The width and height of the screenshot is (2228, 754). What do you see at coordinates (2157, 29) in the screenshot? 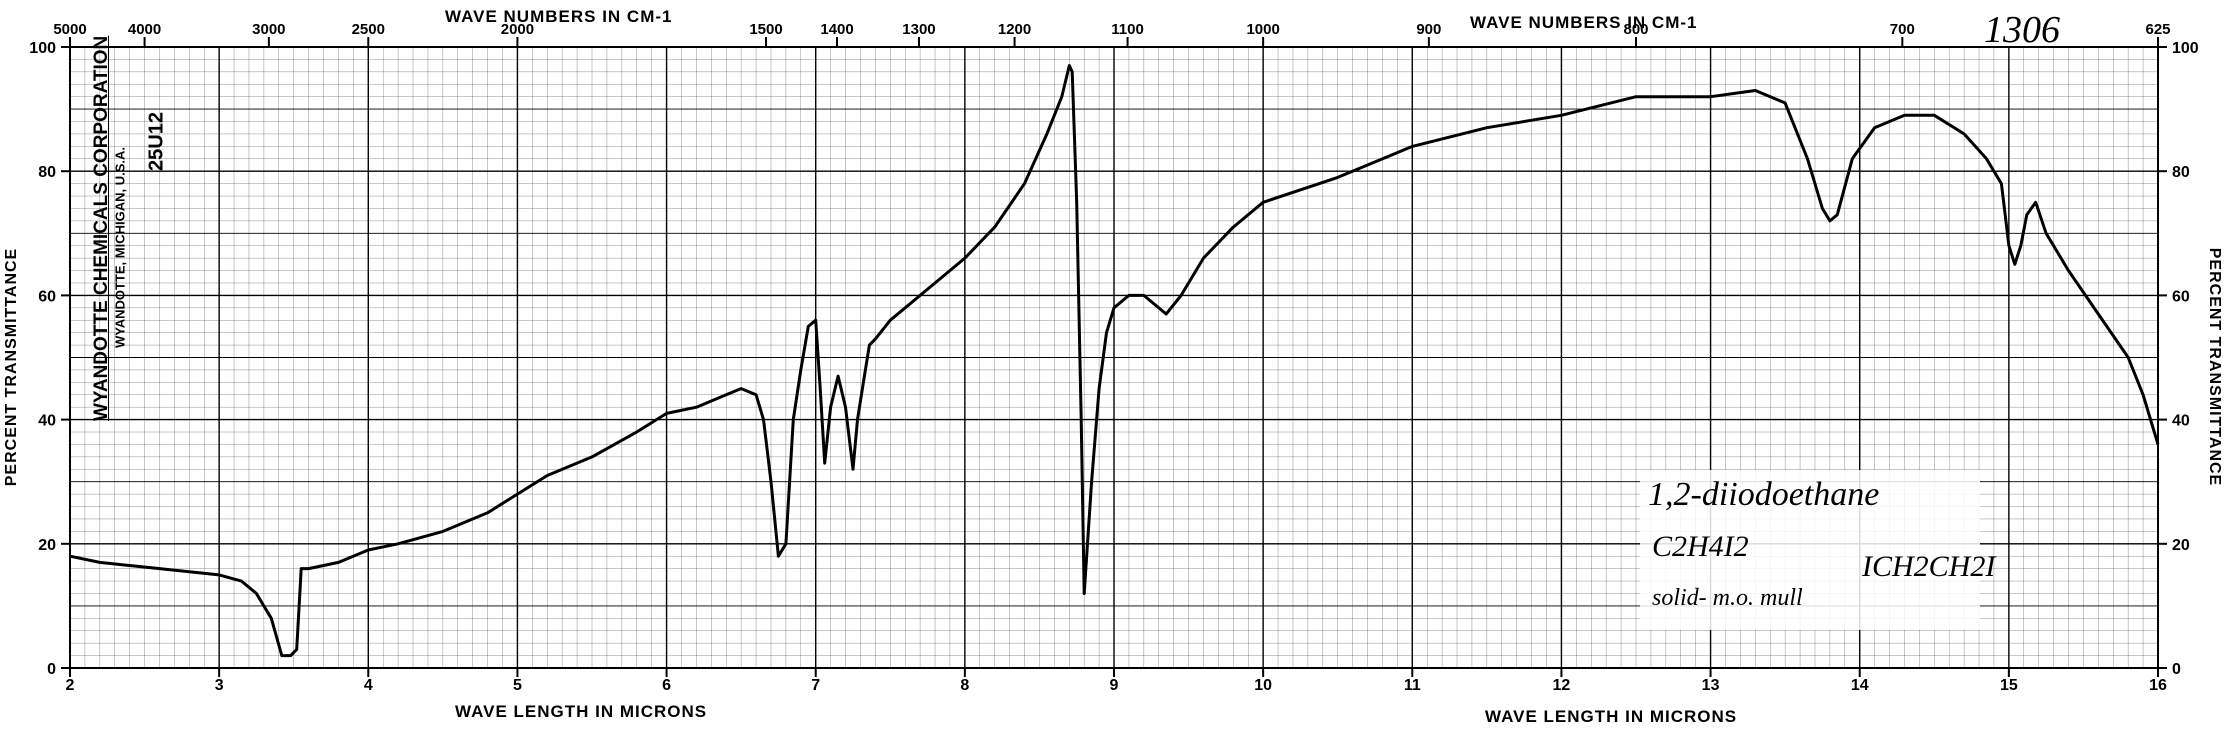
I see `top-tick-label: 625` at bounding box center [2157, 29].